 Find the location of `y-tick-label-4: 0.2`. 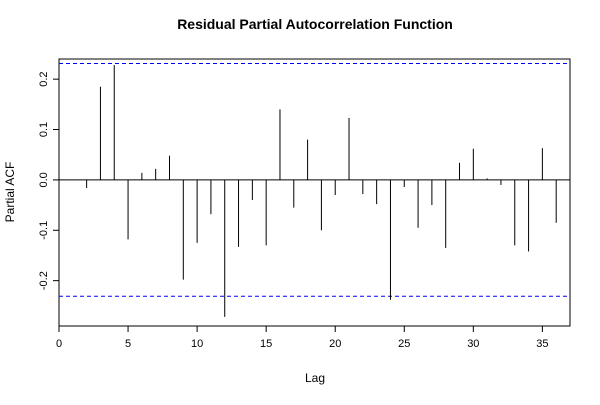

y-tick-label-4: 0.2 is located at coordinates (44, 79).